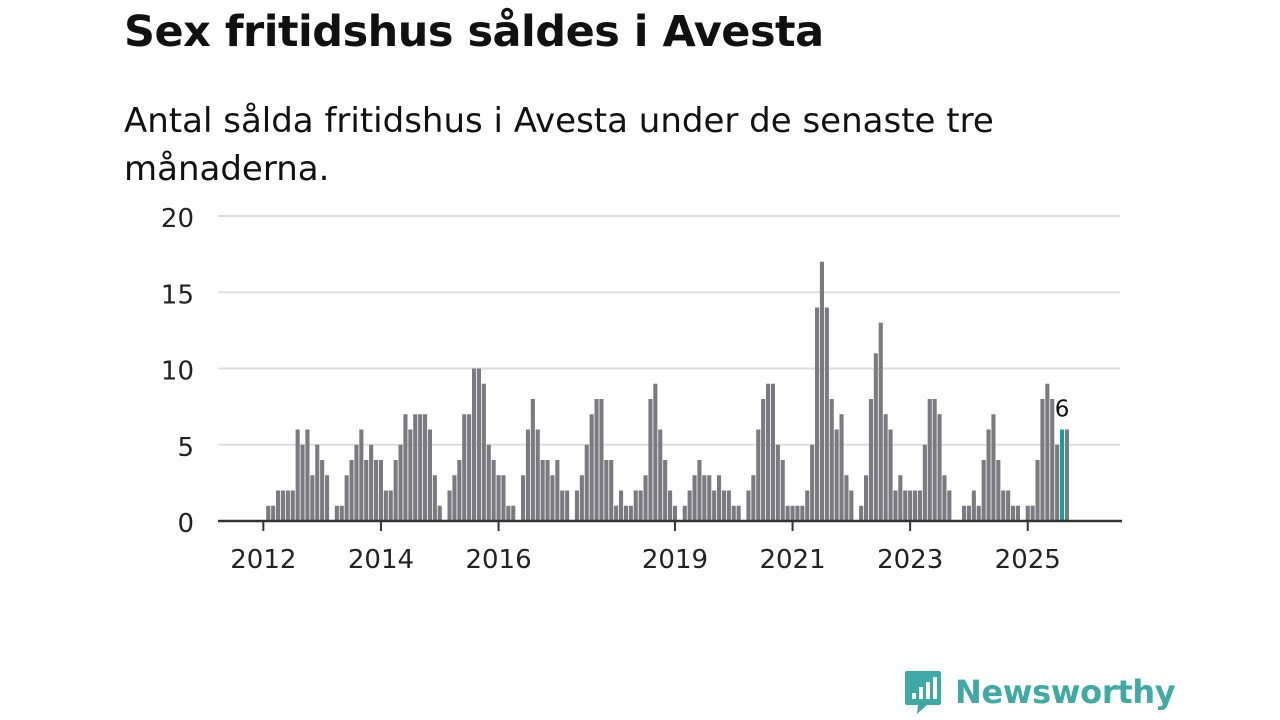 The height and width of the screenshot is (720, 1280). Describe the element at coordinates (1062, 410) in the screenshot. I see `data-labels: 6` at that location.